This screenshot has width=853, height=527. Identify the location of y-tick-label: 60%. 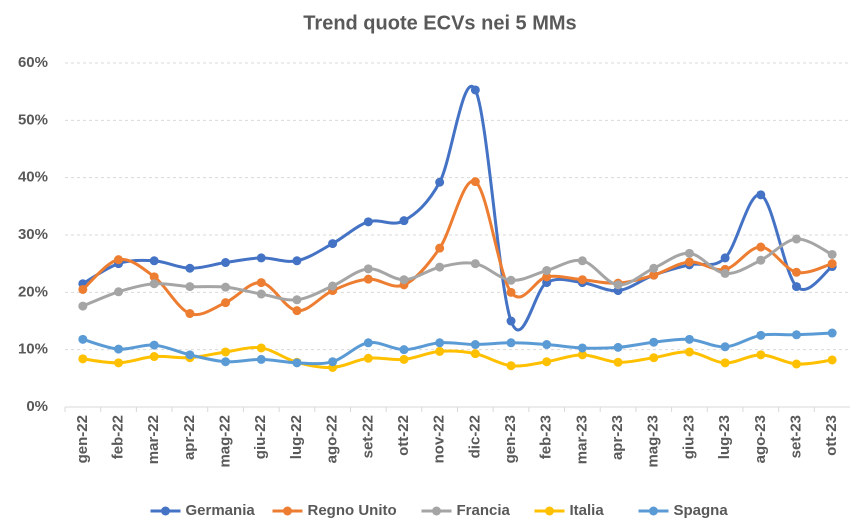
(33, 62).